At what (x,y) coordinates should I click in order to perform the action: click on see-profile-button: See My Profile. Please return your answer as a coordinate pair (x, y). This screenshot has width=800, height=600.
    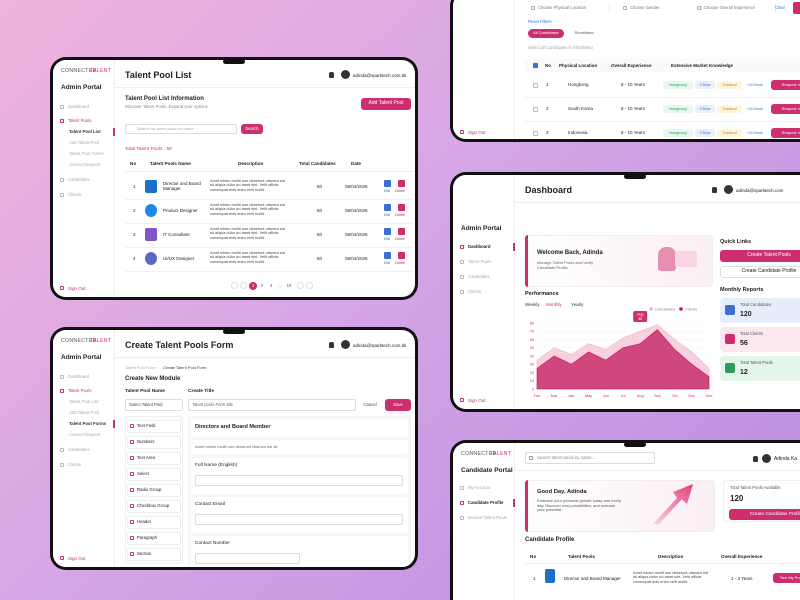
    Looking at the image, I should click on (786, 578).